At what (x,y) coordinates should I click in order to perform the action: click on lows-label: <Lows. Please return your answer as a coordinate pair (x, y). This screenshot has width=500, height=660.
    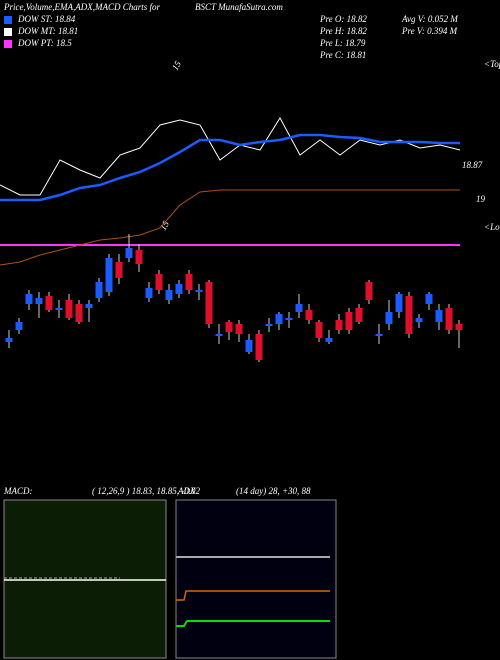
    Looking at the image, I should click on (492, 227).